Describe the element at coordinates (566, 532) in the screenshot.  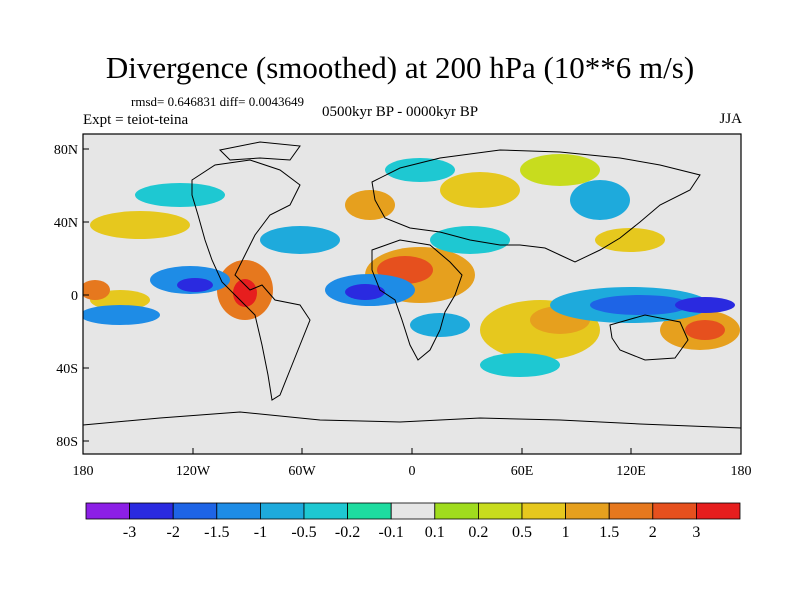
I see `colorbar-label: 1` at that location.